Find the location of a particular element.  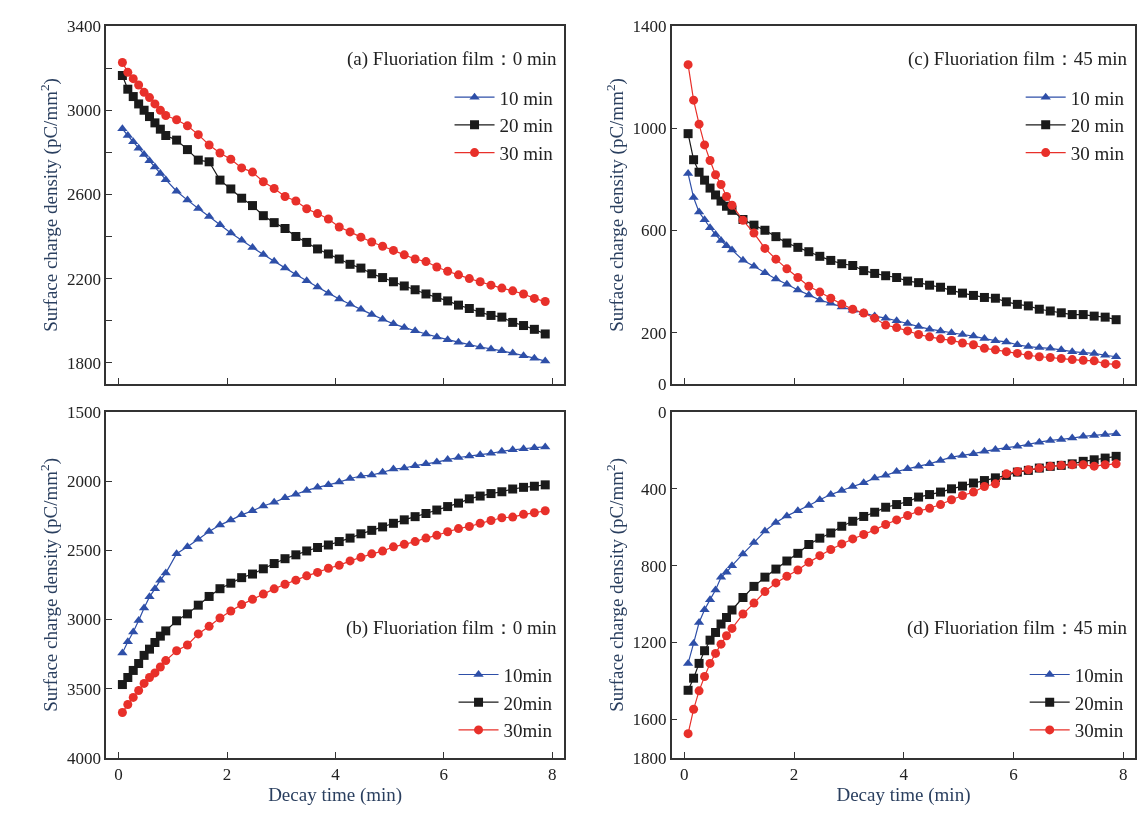

y-tick-label: 2600 is located at coordinates (83, 195).